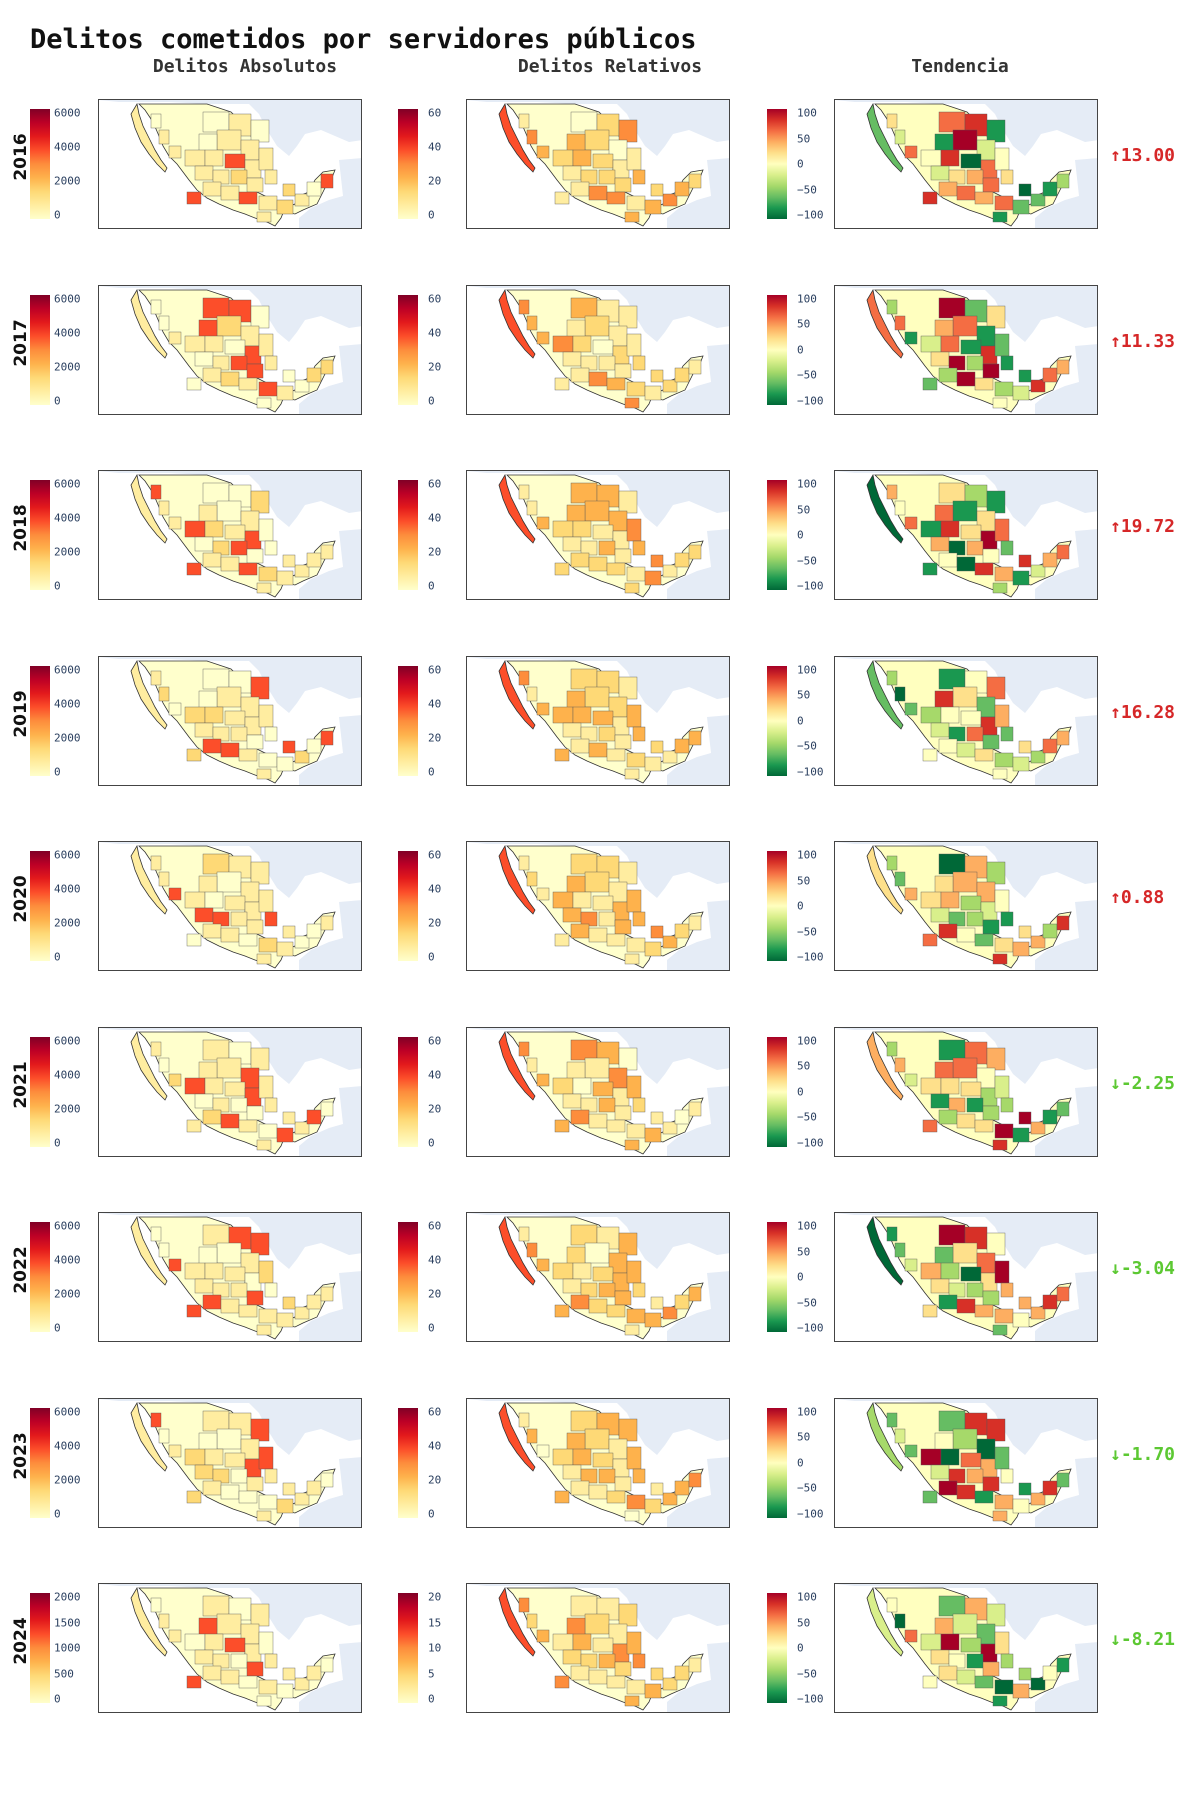 This screenshot has height=1800, width=1200. Describe the element at coordinates (810, 1328) in the screenshot. I see `colorbar-tick: −100` at that location.